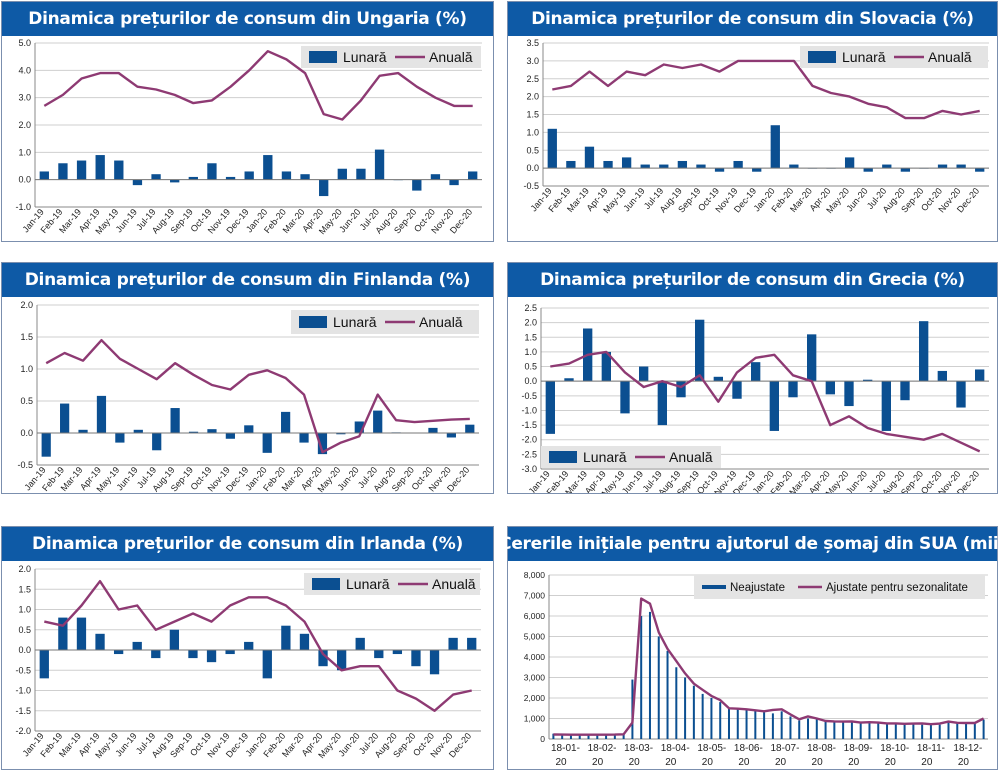  I want to click on legend-label: Anuală, so click(691, 457).